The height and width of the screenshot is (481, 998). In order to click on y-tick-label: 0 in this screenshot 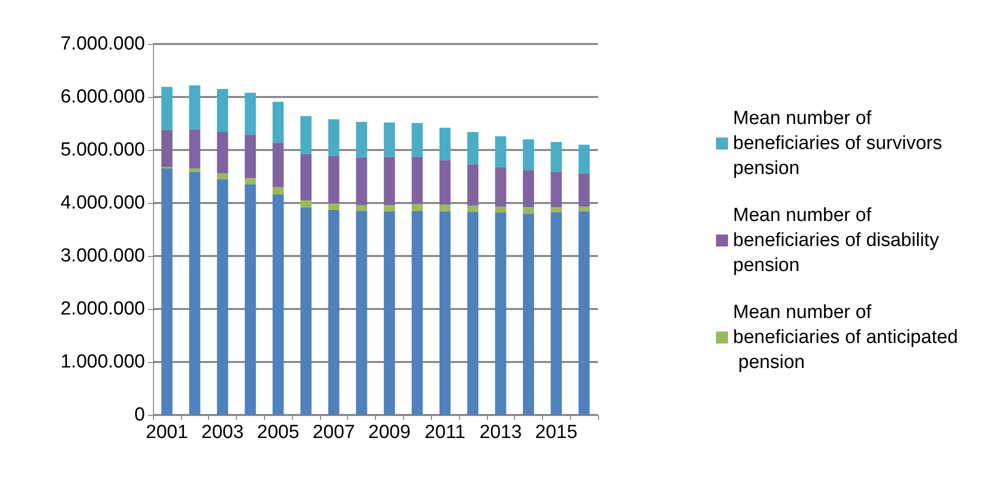, I will do `click(139, 415)`.